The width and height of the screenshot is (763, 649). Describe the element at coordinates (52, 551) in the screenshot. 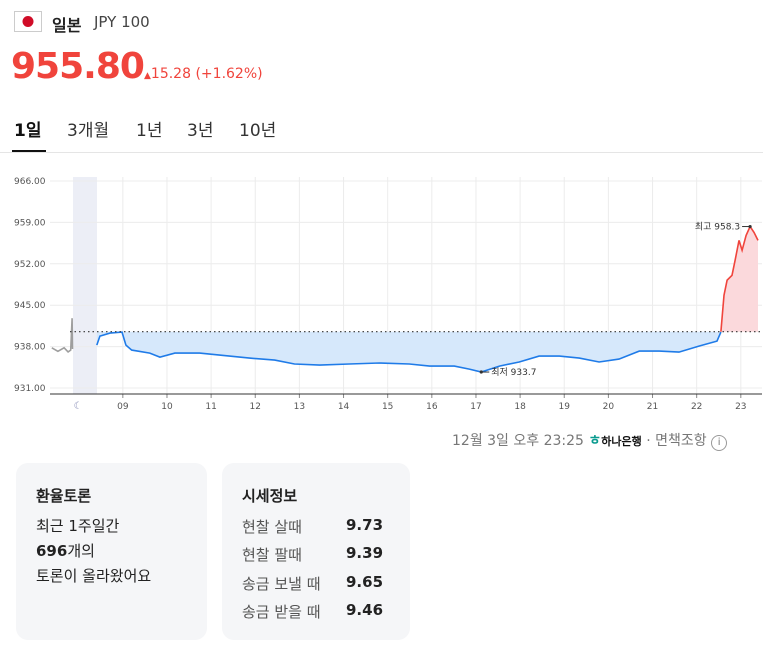

I see `count: 696` at that location.